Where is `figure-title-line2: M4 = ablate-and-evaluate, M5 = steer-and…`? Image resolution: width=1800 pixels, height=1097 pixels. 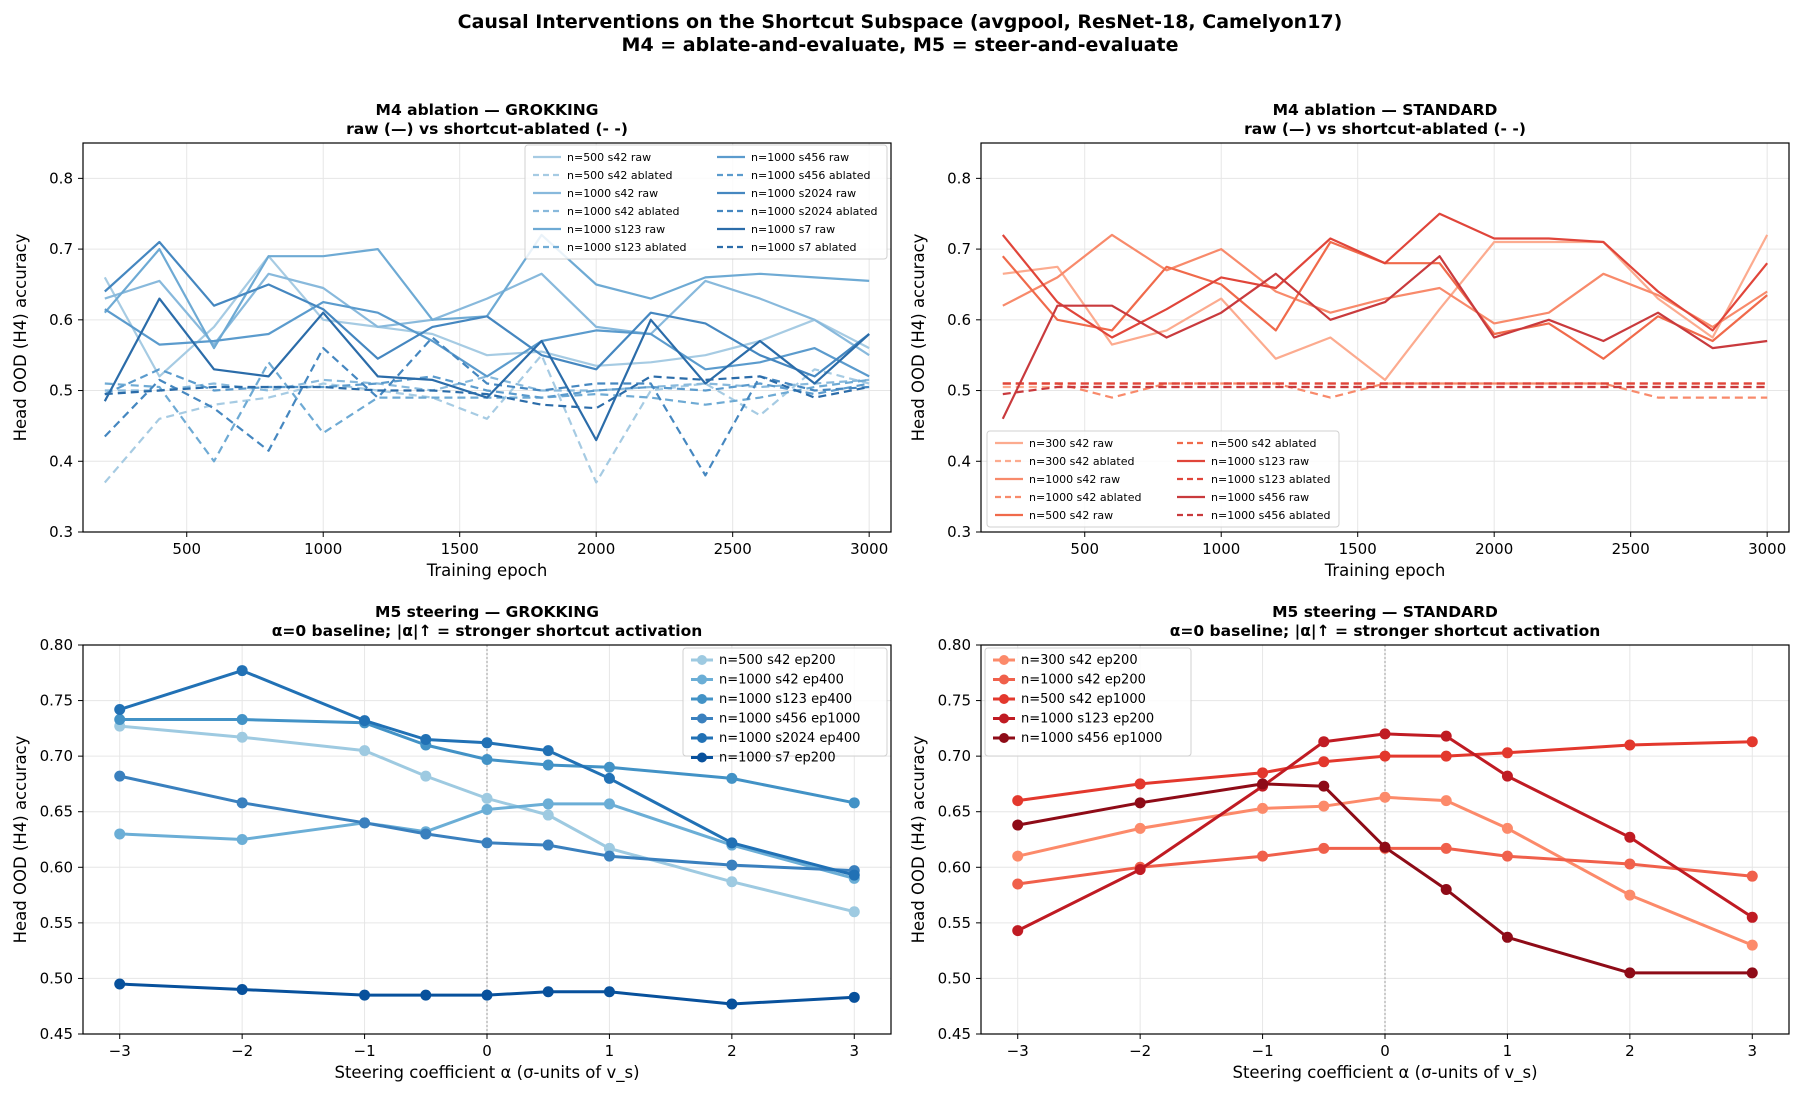
figure-title-line2: M4 = ablate-and-evaluate, M5 = steer-and… is located at coordinates (900, 45).